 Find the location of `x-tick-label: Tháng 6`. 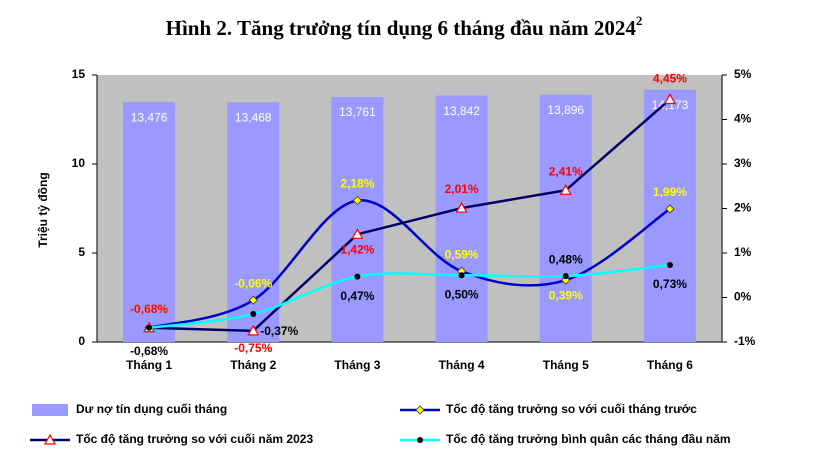

x-tick-label: Tháng 6 is located at coordinates (670, 365).